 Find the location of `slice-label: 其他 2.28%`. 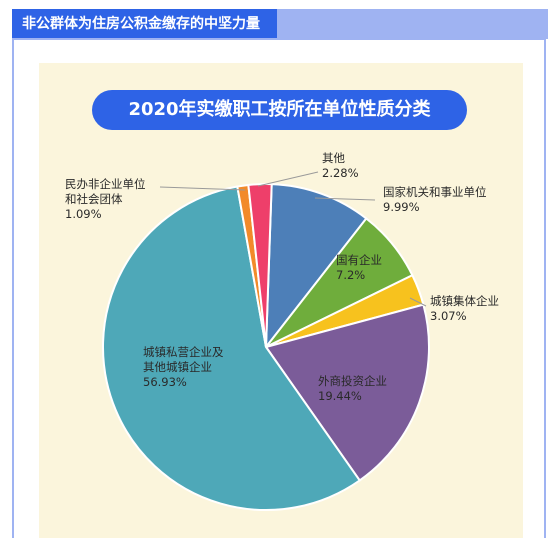

slice-label: 其他 2.28% is located at coordinates (340, 165).